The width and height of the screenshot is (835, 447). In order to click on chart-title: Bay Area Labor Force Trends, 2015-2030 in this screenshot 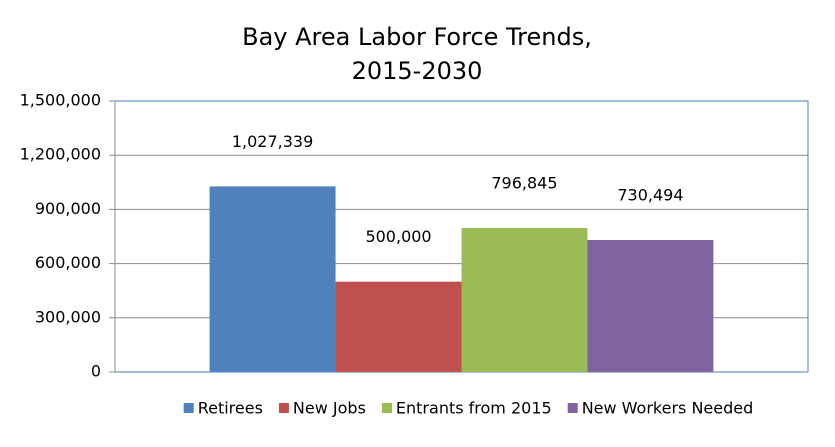, I will do `click(417, 54)`.